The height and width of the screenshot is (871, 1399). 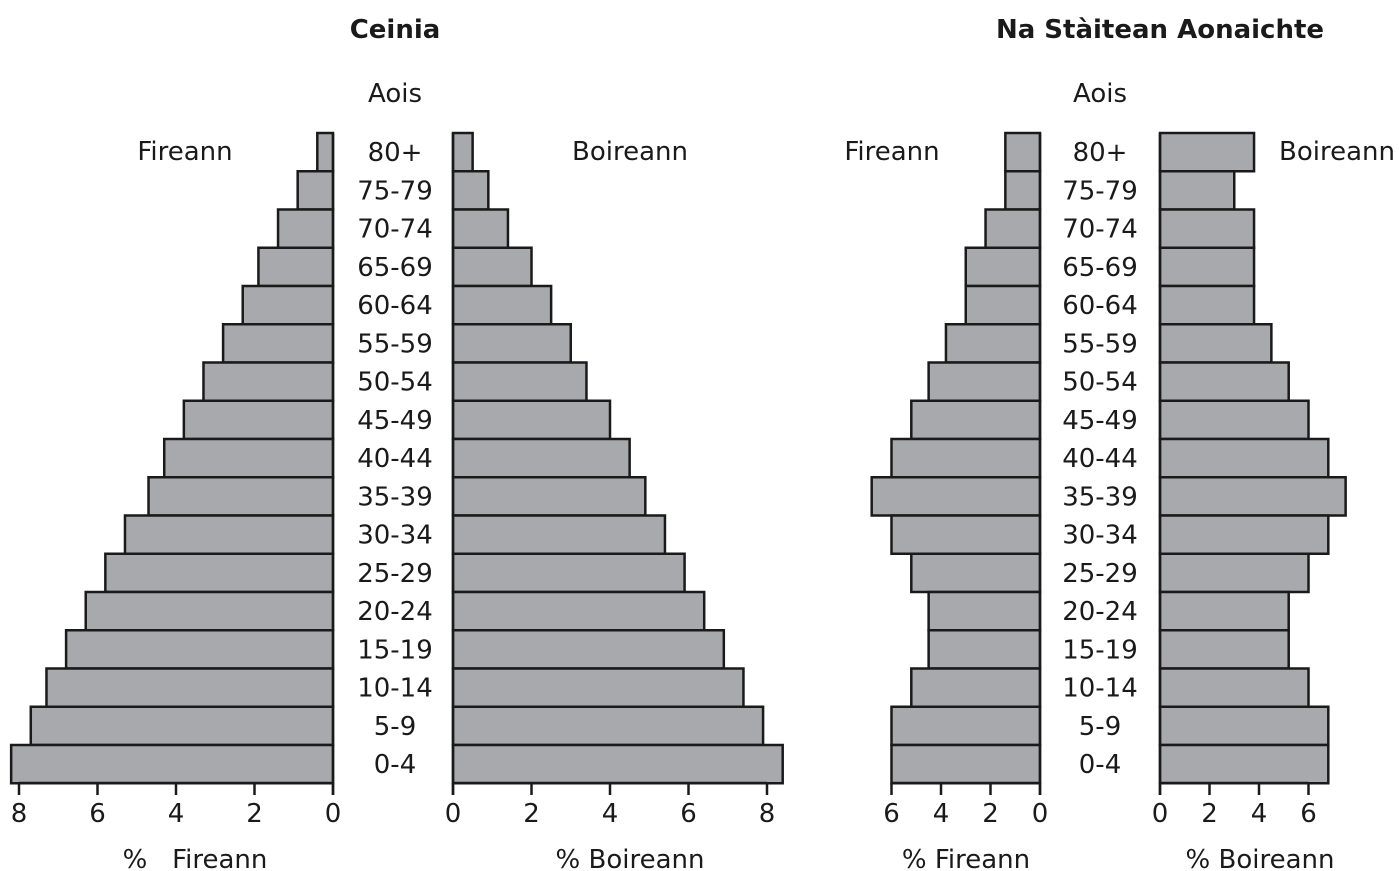 What do you see at coordinates (1100, 94) in the screenshot?
I see `age-heading-usa: Aois` at bounding box center [1100, 94].